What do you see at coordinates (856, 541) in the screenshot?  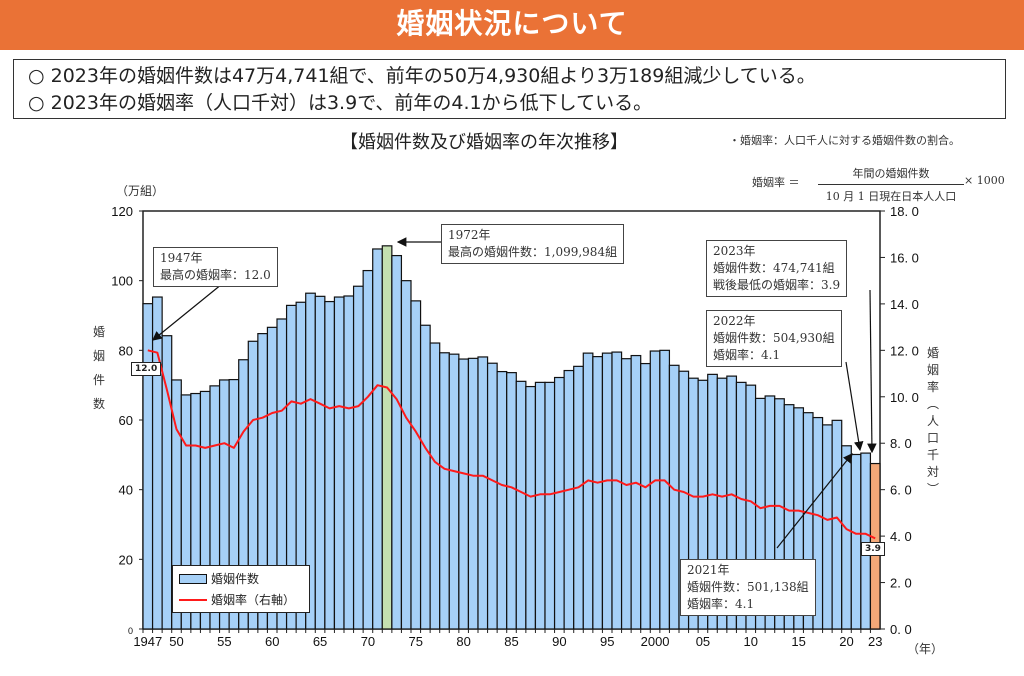 I see `bar-2021` at bounding box center [856, 541].